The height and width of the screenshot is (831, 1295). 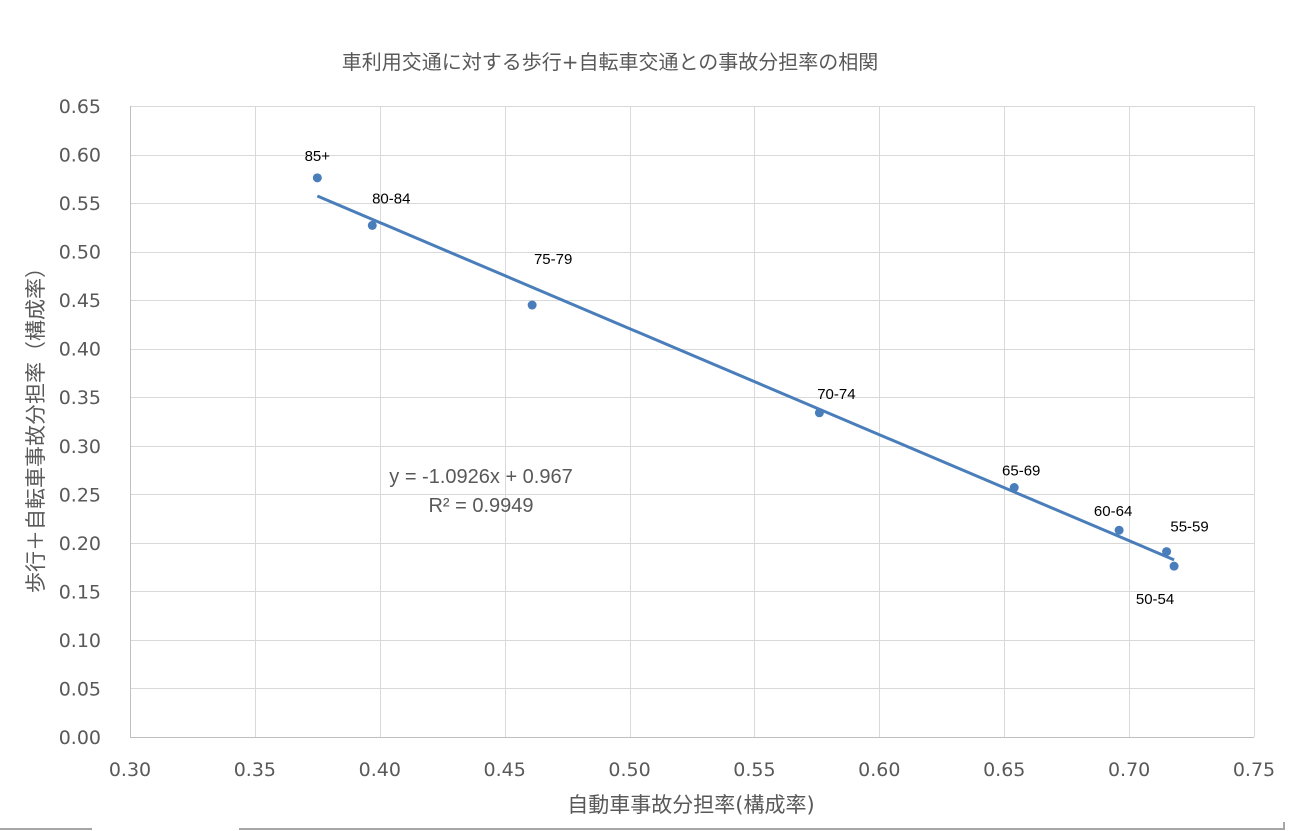 I want to click on x-tick-label: 0.50, so click(x=629, y=770).